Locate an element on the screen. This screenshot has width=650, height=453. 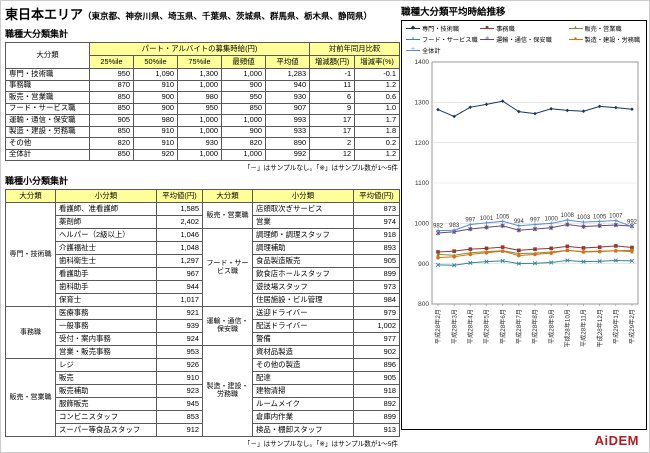
minor-left-header-row: 大分類 小分類 平均値(円) is located at coordinates (104, 196).